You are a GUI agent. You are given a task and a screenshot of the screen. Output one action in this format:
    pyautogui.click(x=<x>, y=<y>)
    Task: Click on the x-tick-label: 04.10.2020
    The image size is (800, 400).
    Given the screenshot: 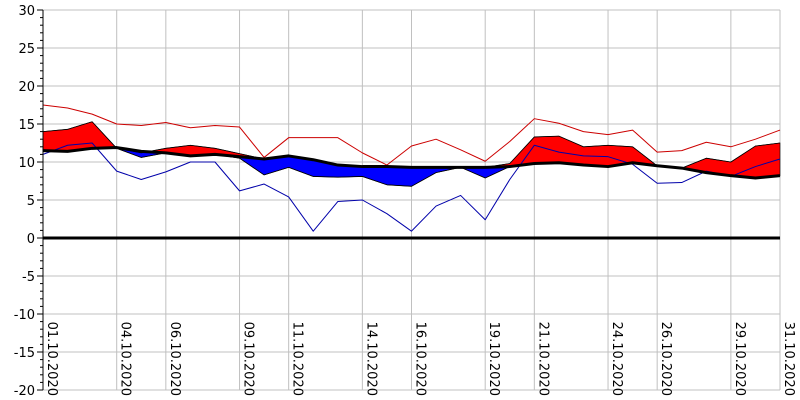 What is the action you would take?
    pyautogui.click(x=125, y=359)
    